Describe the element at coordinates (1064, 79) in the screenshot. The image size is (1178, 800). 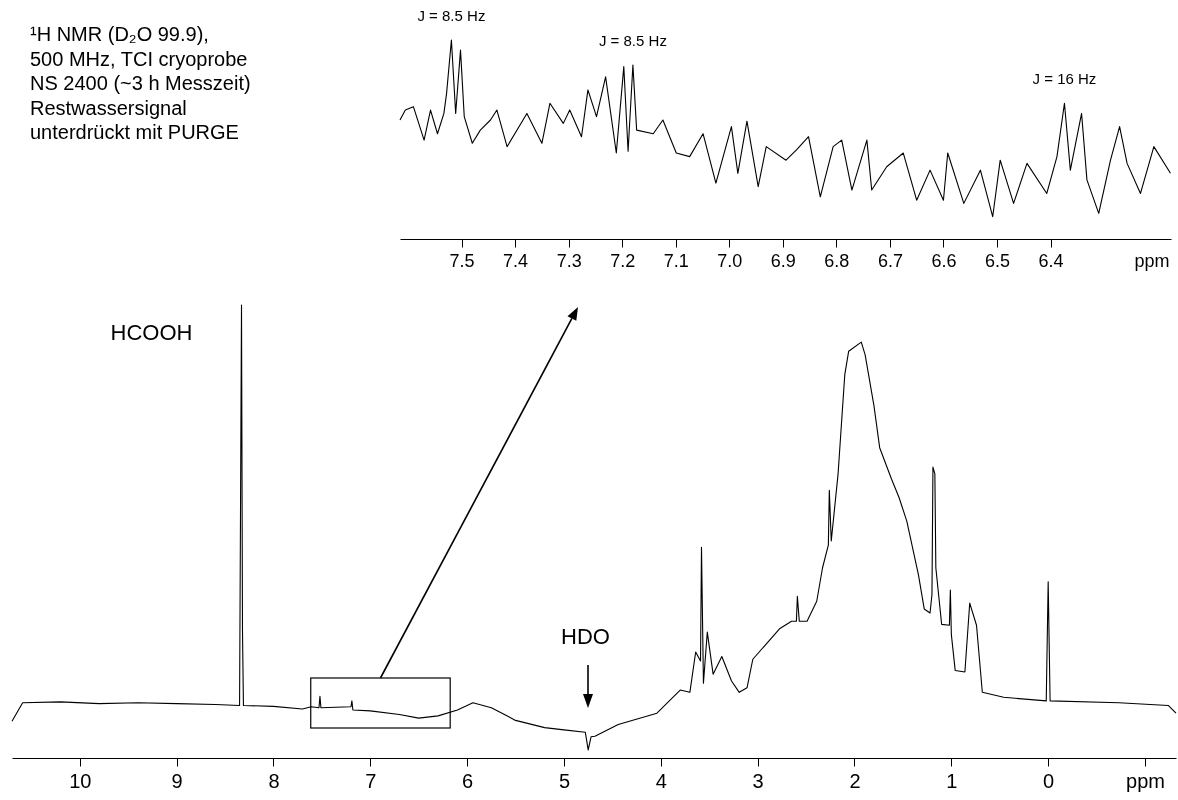
I see `annotation: J = 16 Hz` at that location.